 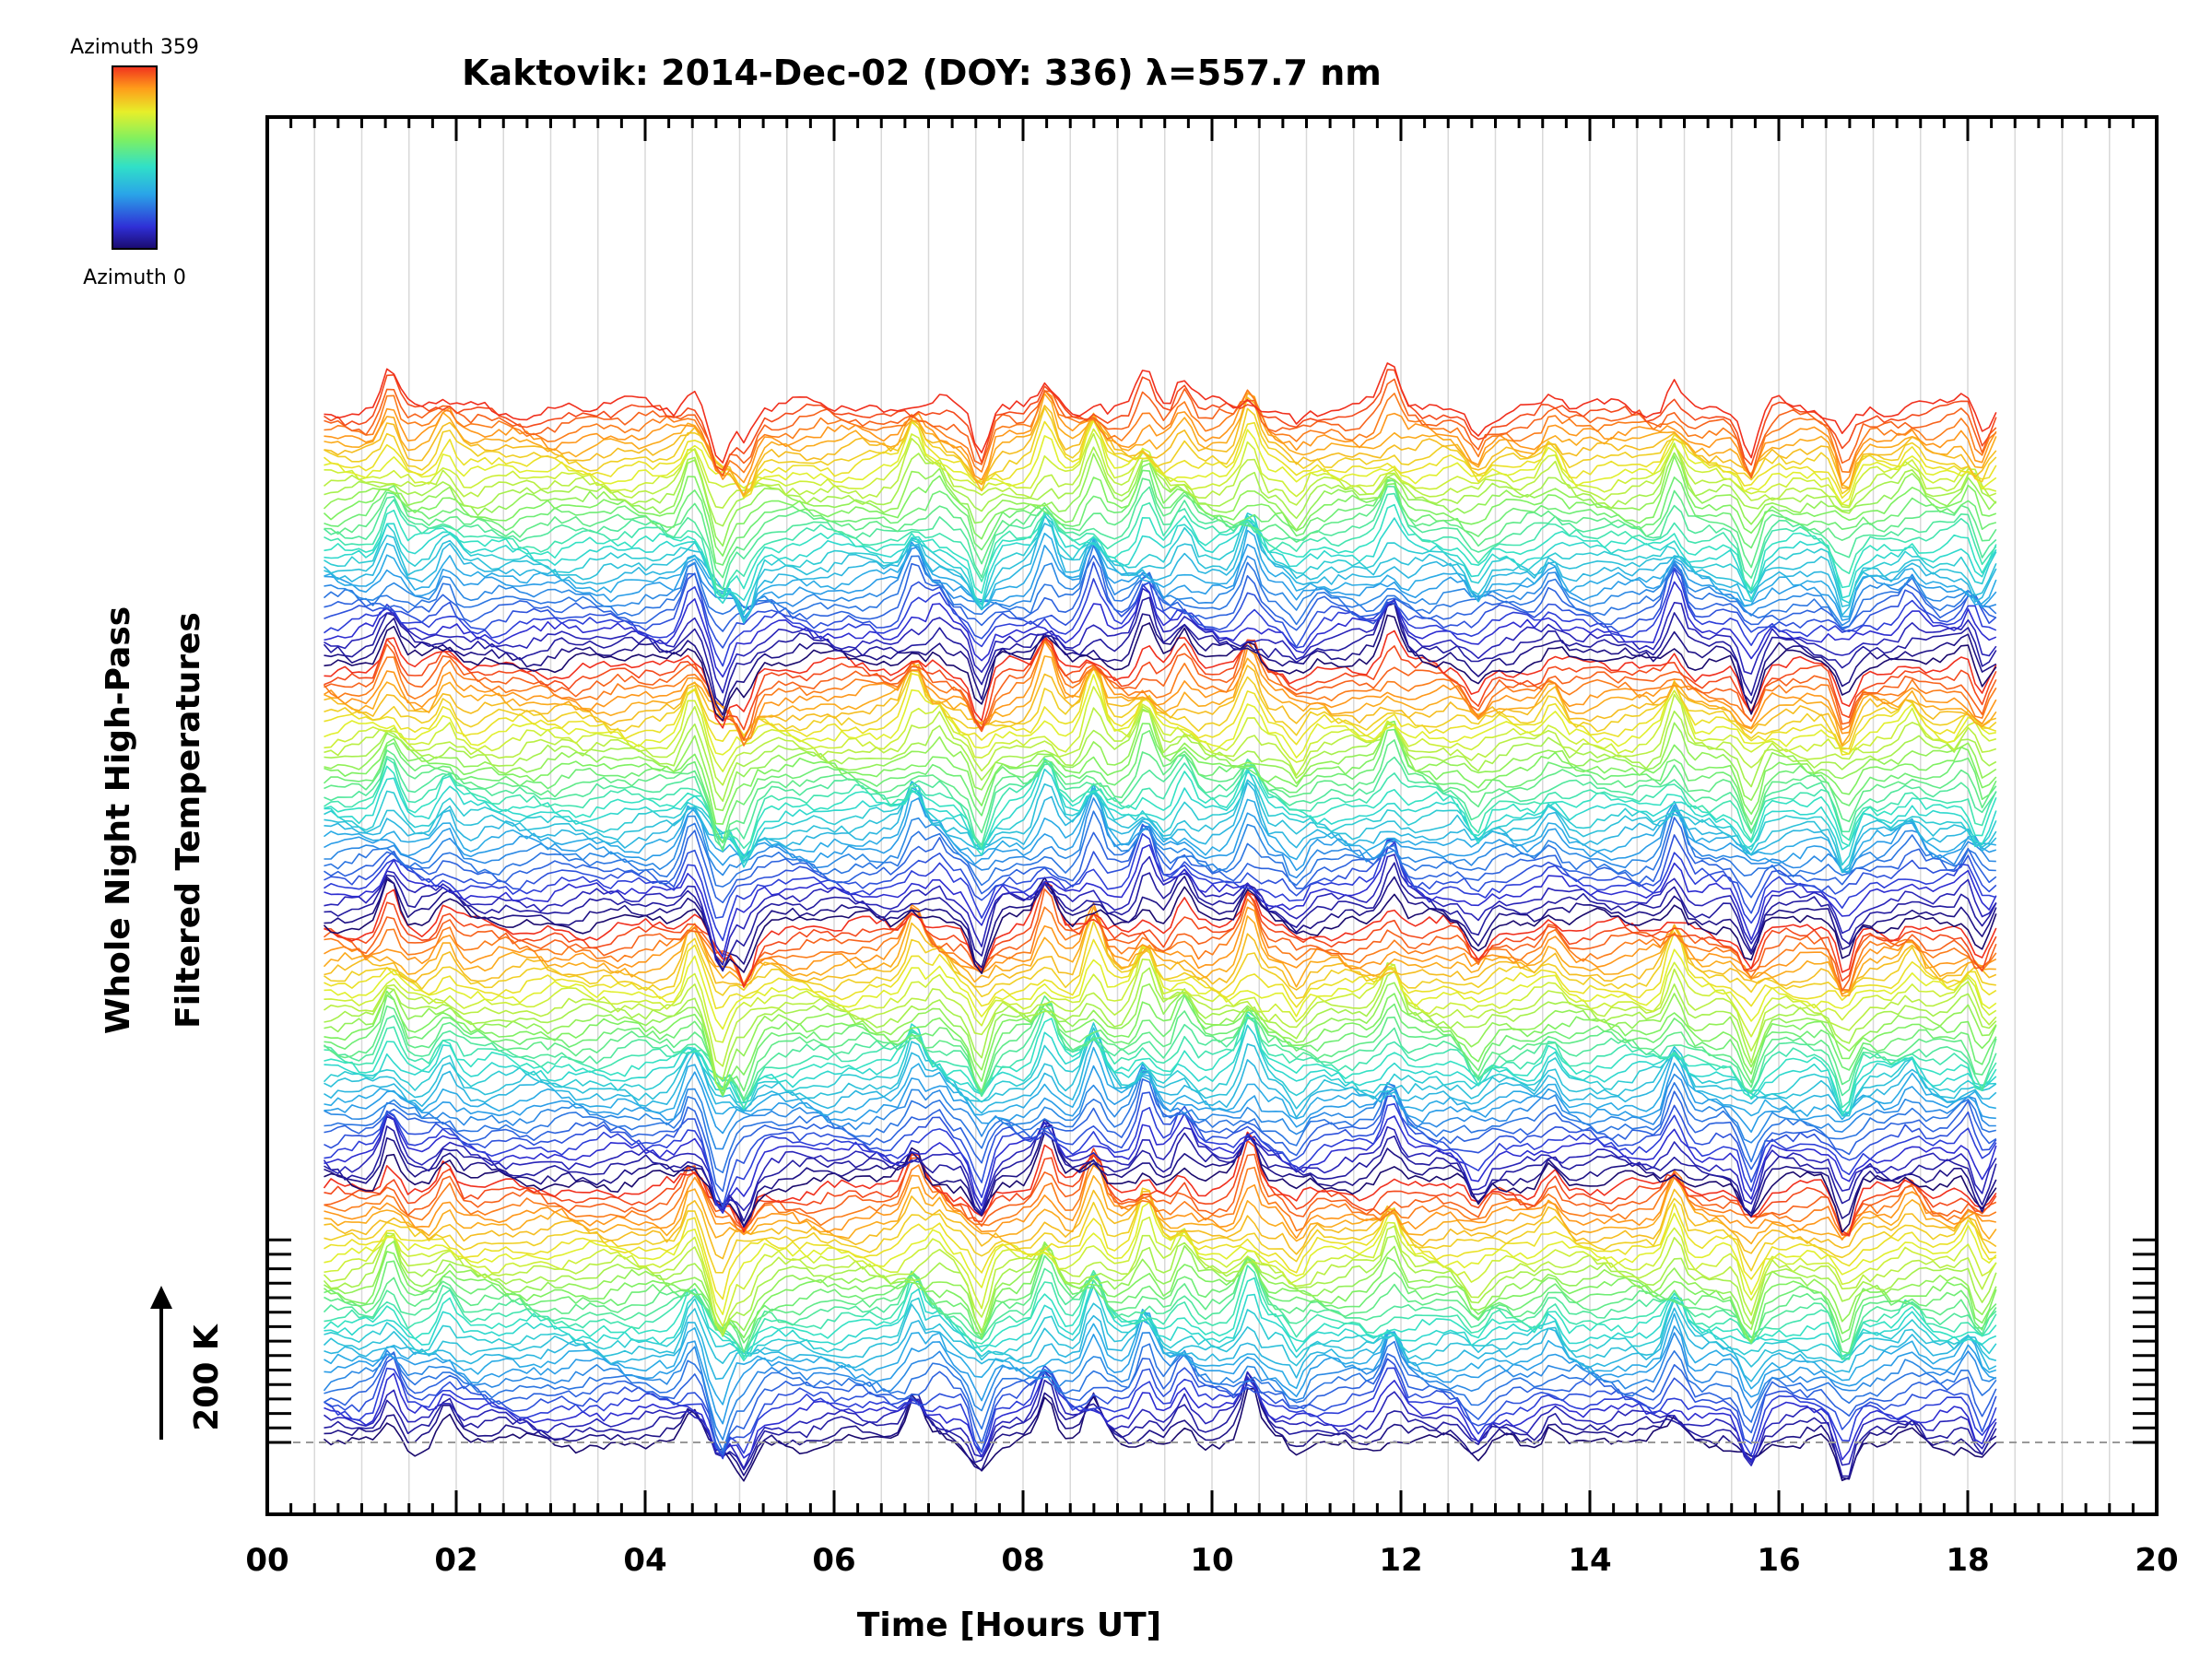 I want to click on colorbar-bottom-label: Azimuth 0, so click(x=134, y=277).